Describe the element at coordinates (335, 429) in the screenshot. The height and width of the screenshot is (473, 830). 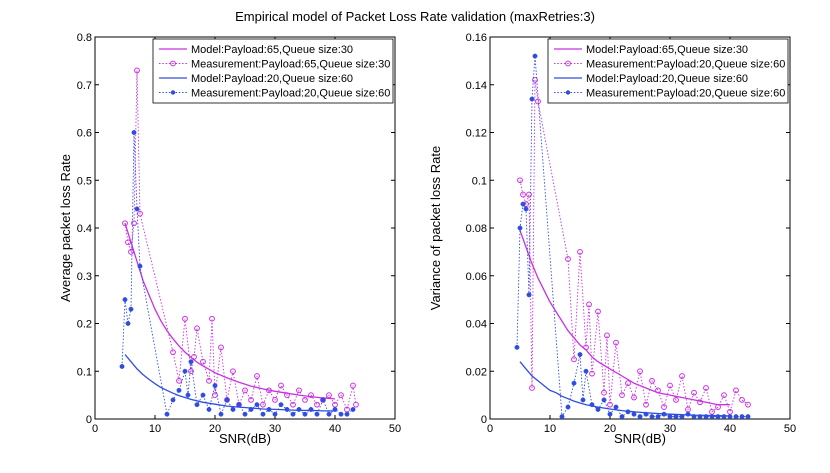
I see `x-tick-label: 40` at that location.